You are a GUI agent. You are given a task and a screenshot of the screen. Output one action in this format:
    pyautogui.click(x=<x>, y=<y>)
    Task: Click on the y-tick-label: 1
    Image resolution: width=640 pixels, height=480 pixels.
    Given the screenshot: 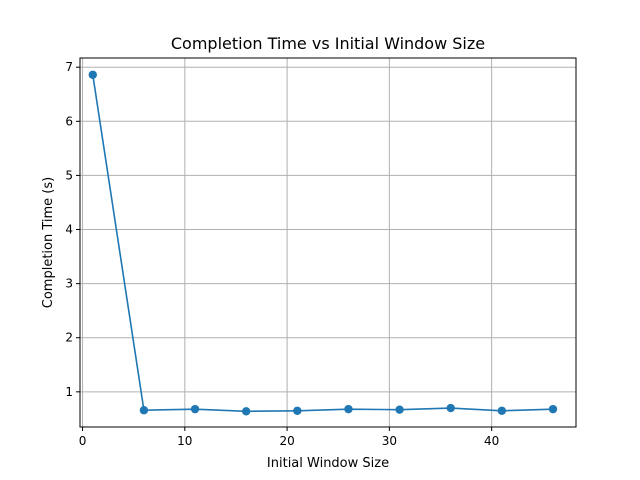 What is the action you would take?
    pyautogui.click(x=69, y=392)
    